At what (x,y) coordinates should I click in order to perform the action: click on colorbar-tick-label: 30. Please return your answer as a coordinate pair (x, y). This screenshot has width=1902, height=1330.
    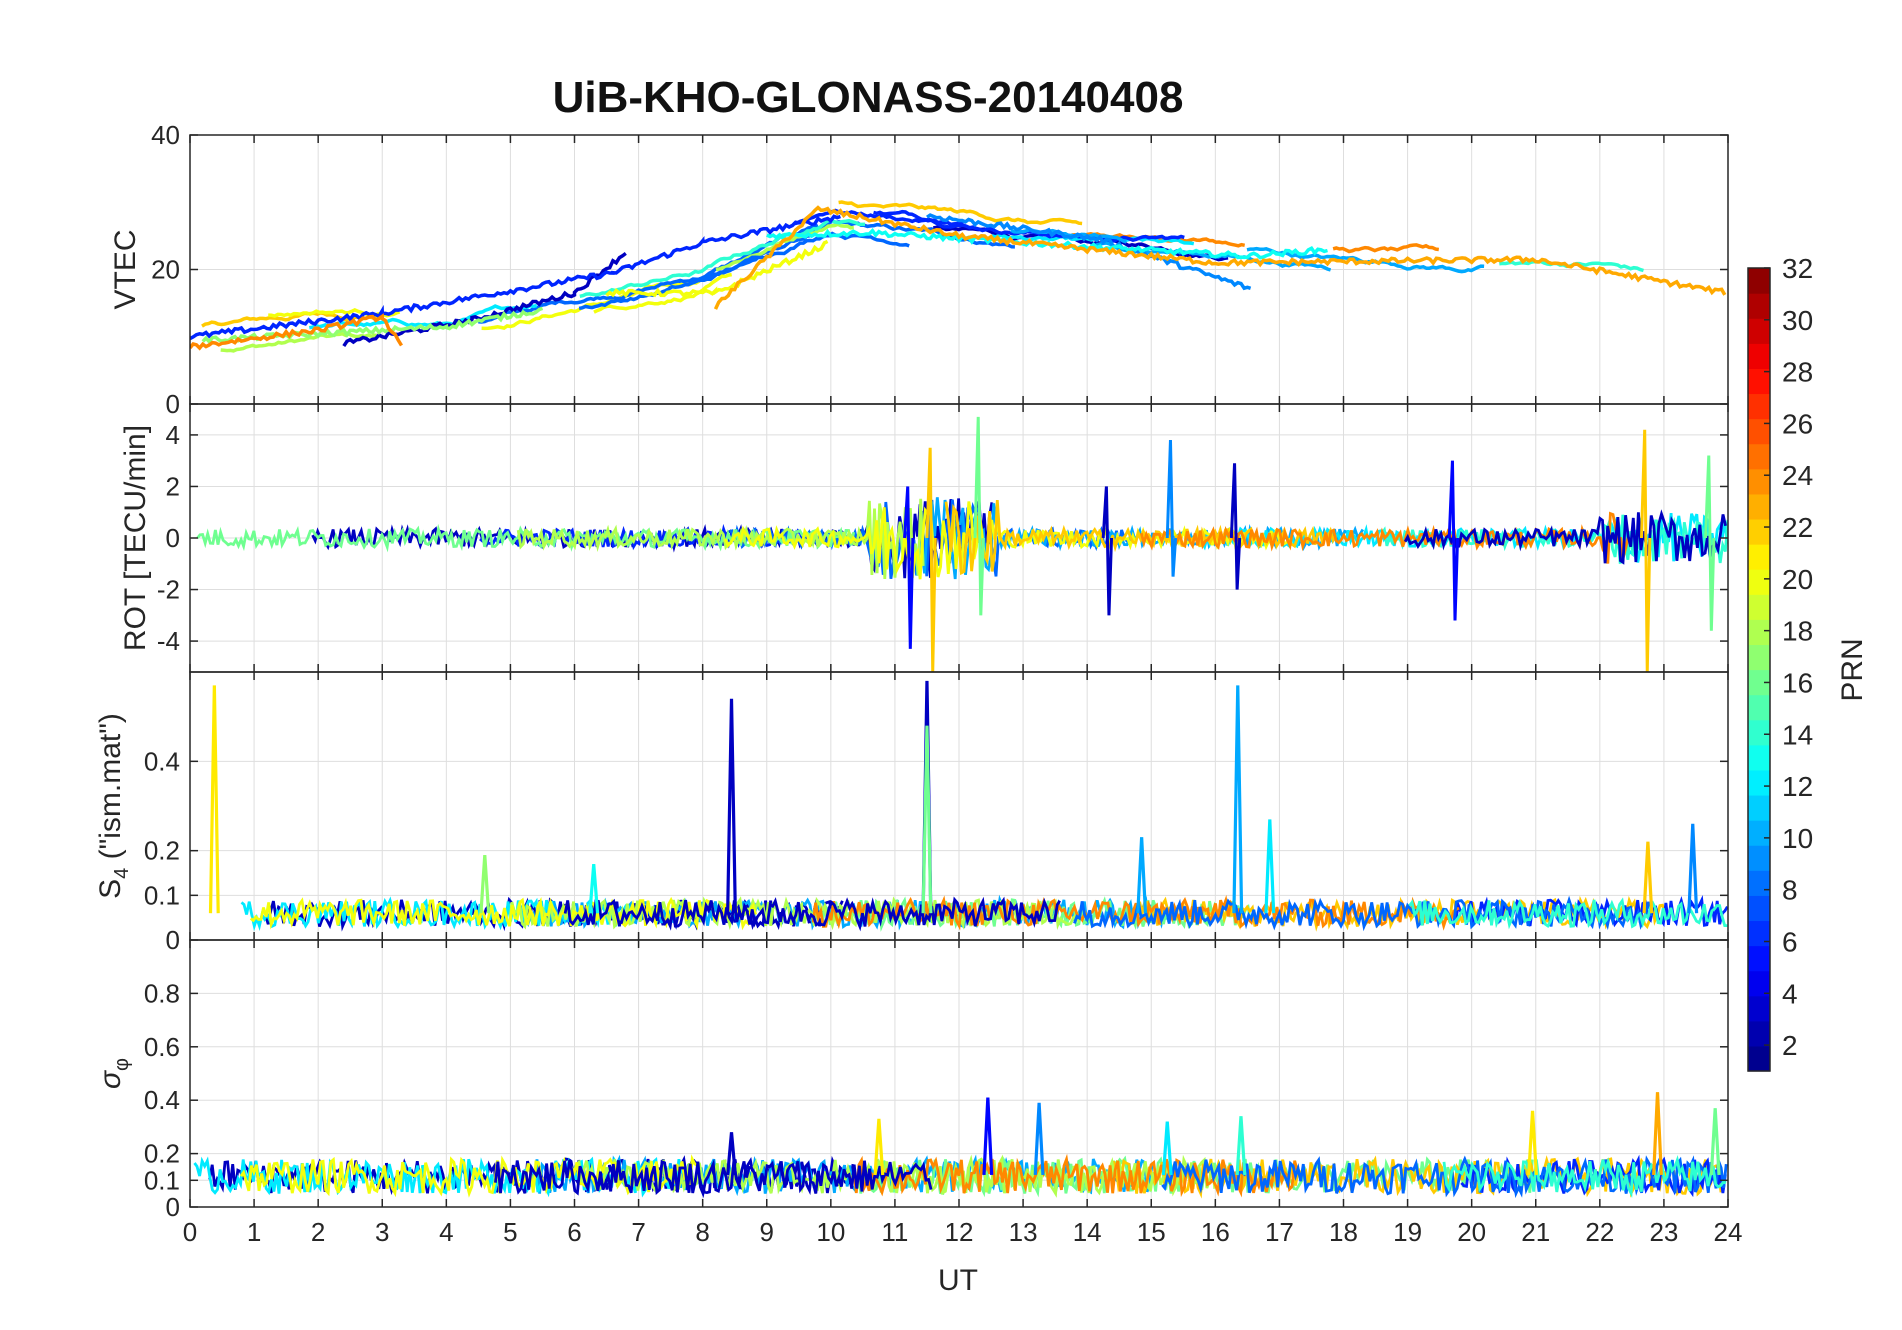
    Looking at the image, I should click on (1797, 320).